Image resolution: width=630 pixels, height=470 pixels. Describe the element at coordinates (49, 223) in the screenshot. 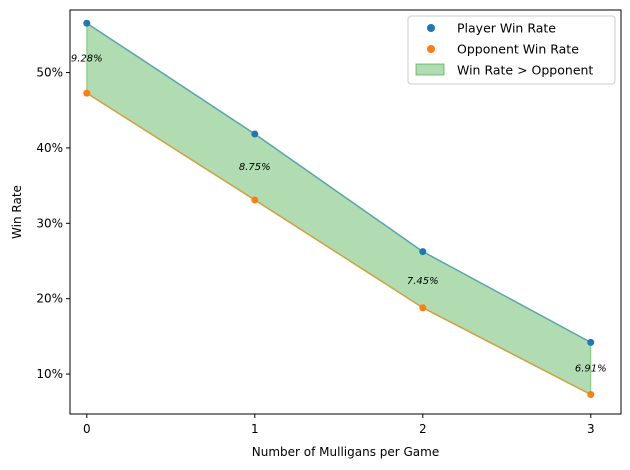

I see `y-tick-label: 30%` at that location.